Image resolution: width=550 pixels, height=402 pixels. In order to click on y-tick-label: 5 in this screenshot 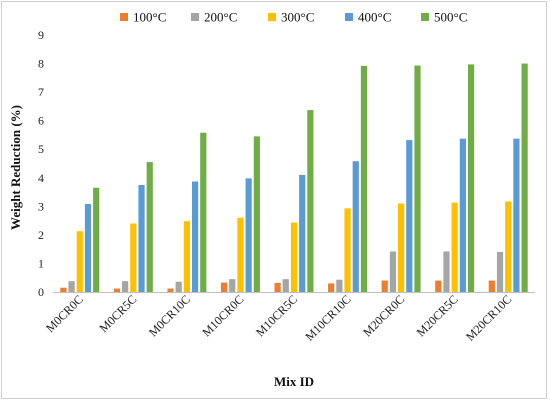, I will do `click(41, 149)`.